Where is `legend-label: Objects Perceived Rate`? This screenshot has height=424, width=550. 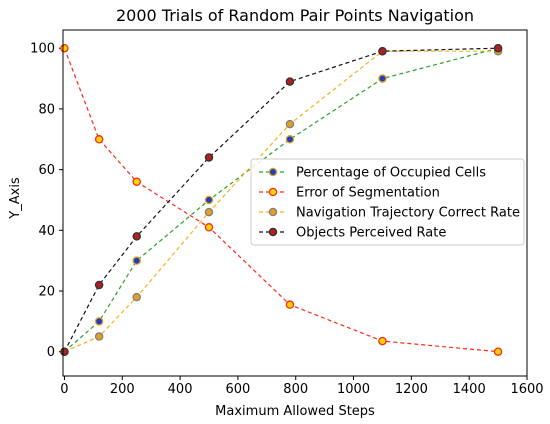
legend-label: Objects Perceived Rate is located at coordinates (371, 233).